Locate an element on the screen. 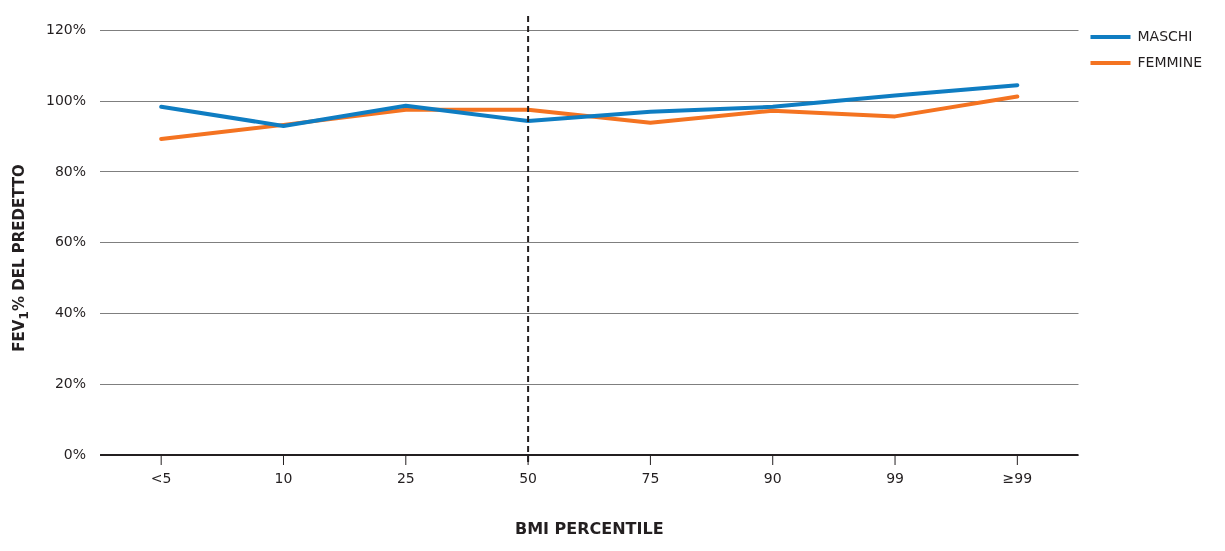 Image resolution: width=1225 pixels, height=551 pixels. legend-label: MASCHI is located at coordinates (1165, 35).